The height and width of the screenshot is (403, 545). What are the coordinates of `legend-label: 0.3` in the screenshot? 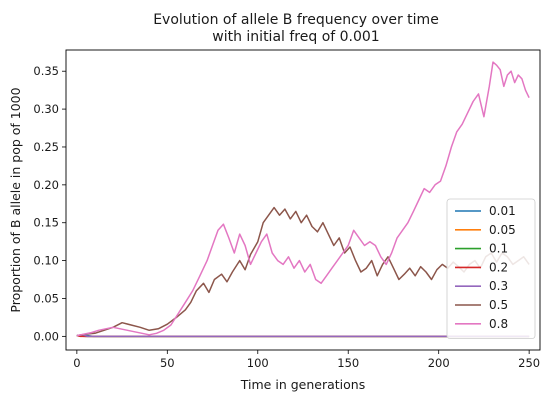 It's located at (498, 286).